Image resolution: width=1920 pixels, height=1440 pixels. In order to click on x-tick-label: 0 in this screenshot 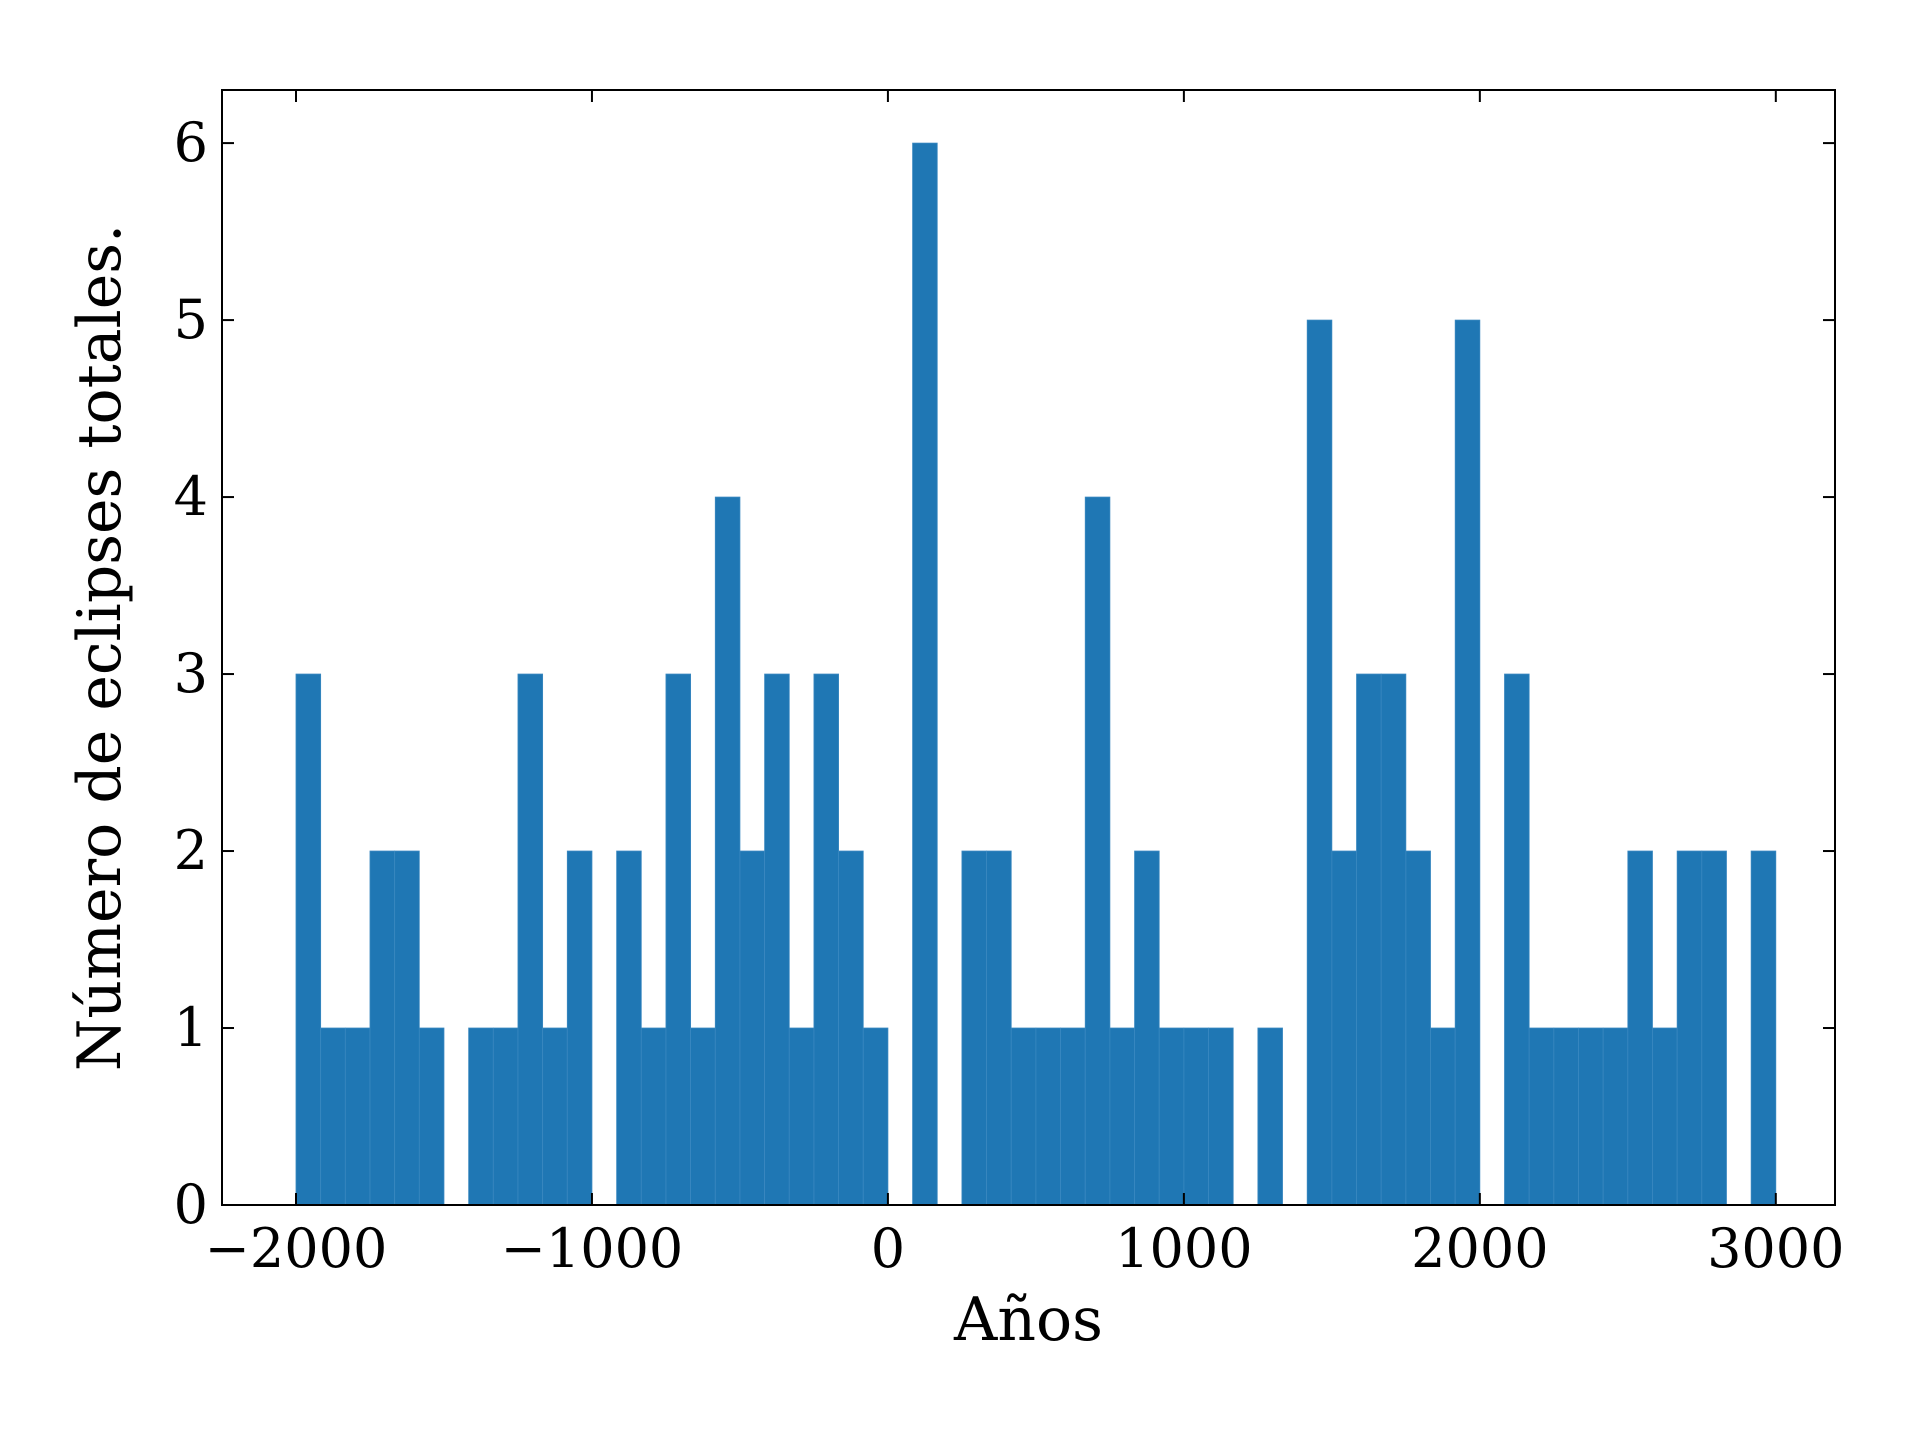, I will do `click(888, 1248)`.